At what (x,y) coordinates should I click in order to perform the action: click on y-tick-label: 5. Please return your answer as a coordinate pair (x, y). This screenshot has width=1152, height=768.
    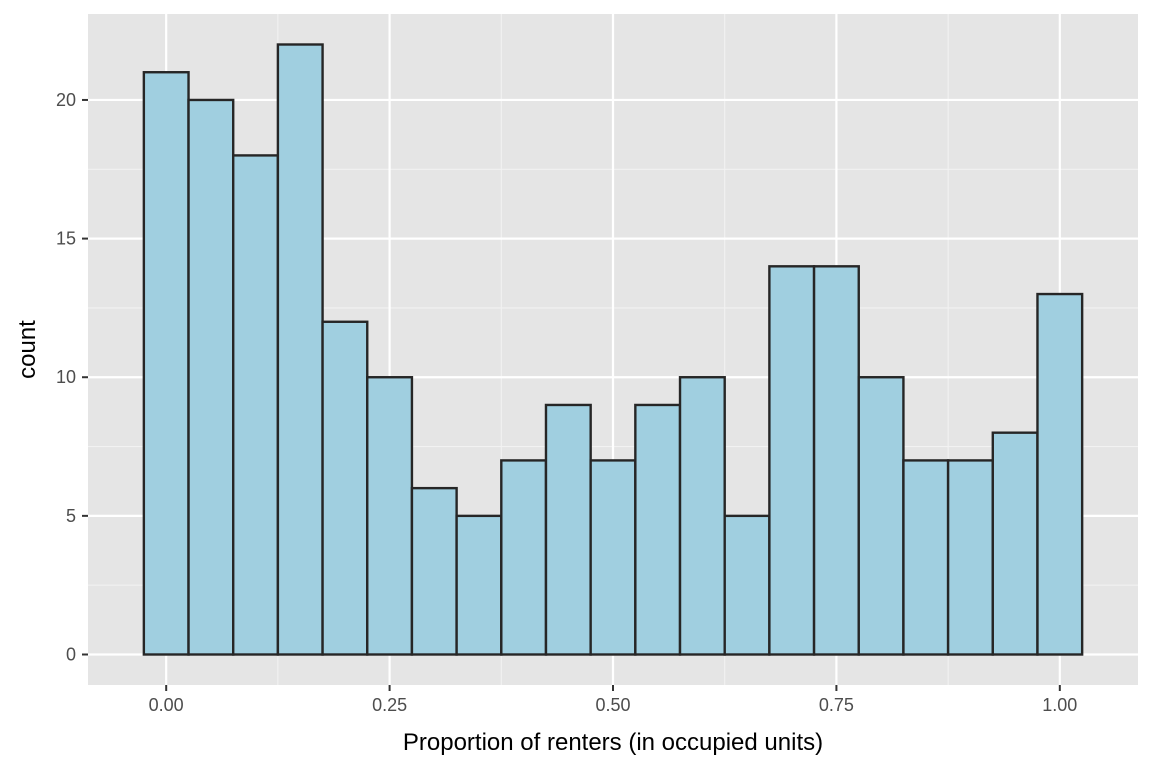
    Looking at the image, I should click on (71, 516).